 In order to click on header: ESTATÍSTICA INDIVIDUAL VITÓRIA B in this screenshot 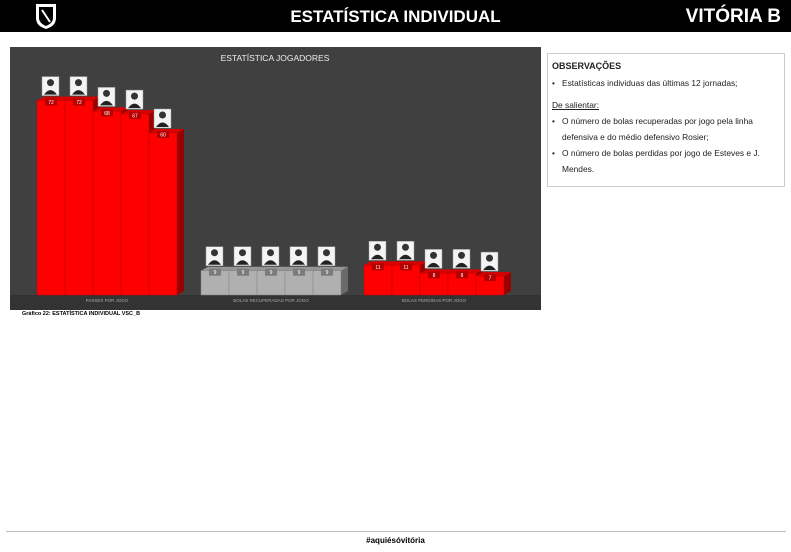, I will do `click(395, 16)`.